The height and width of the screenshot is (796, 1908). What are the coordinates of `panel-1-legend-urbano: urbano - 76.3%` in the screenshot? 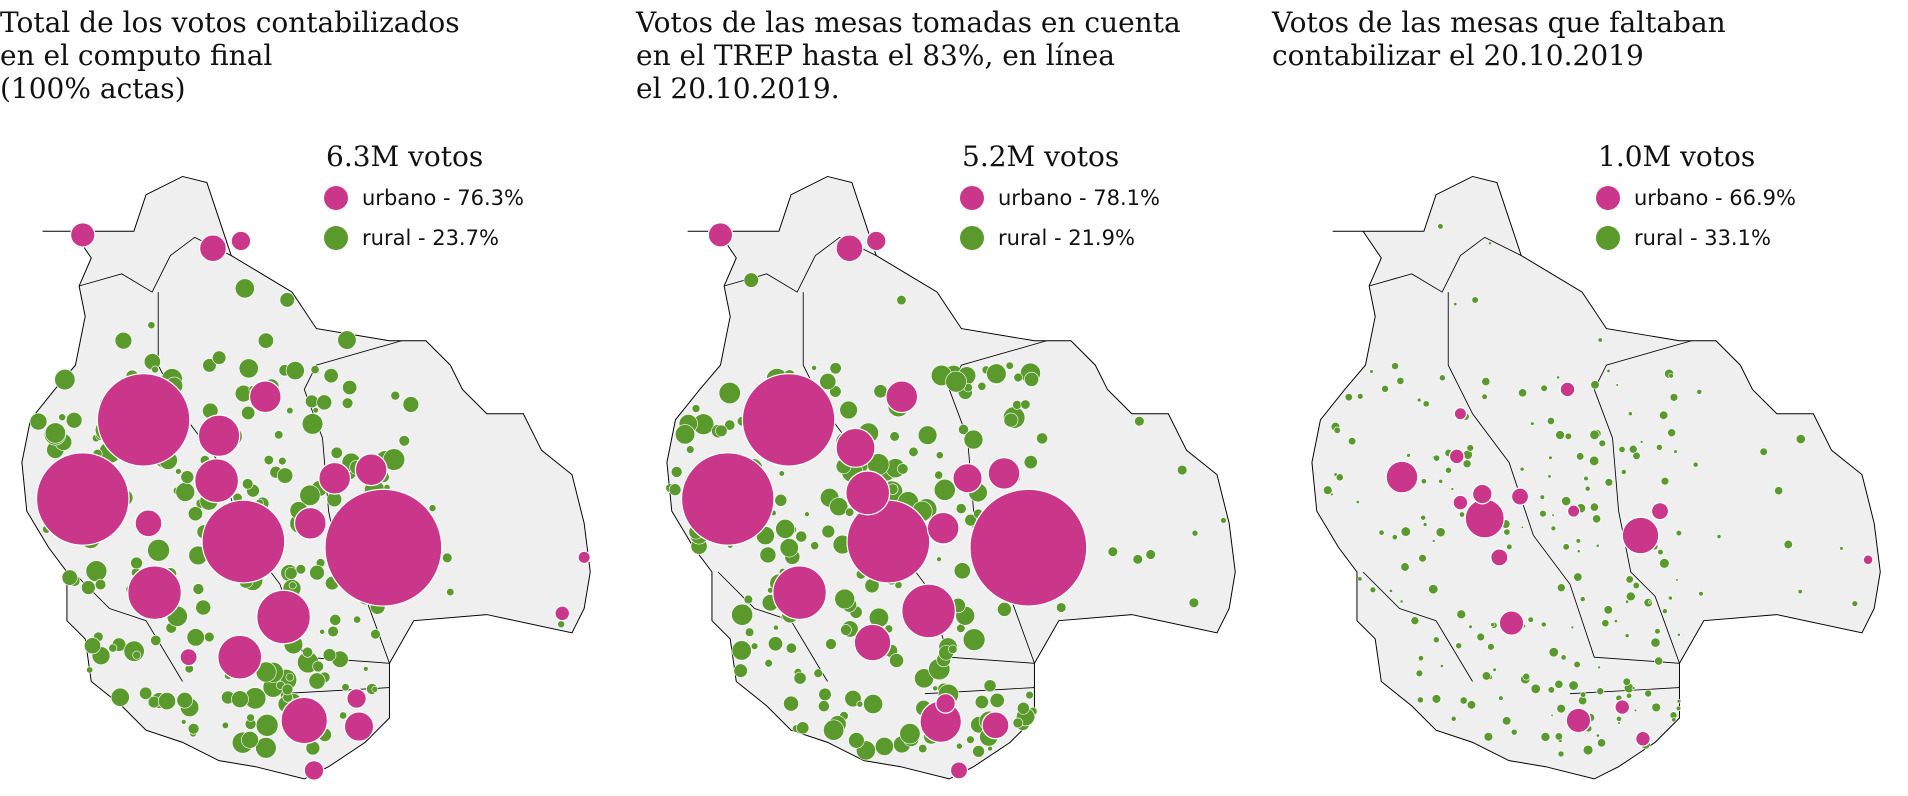 It's located at (424, 198).